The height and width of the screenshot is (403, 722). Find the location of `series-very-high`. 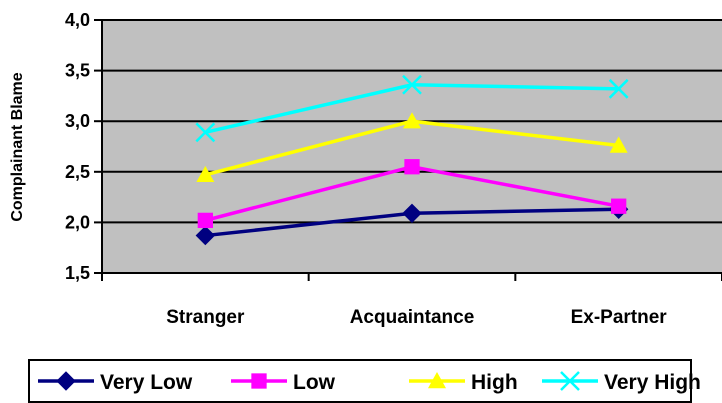

series-very-high is located at coordinates (412, 108).